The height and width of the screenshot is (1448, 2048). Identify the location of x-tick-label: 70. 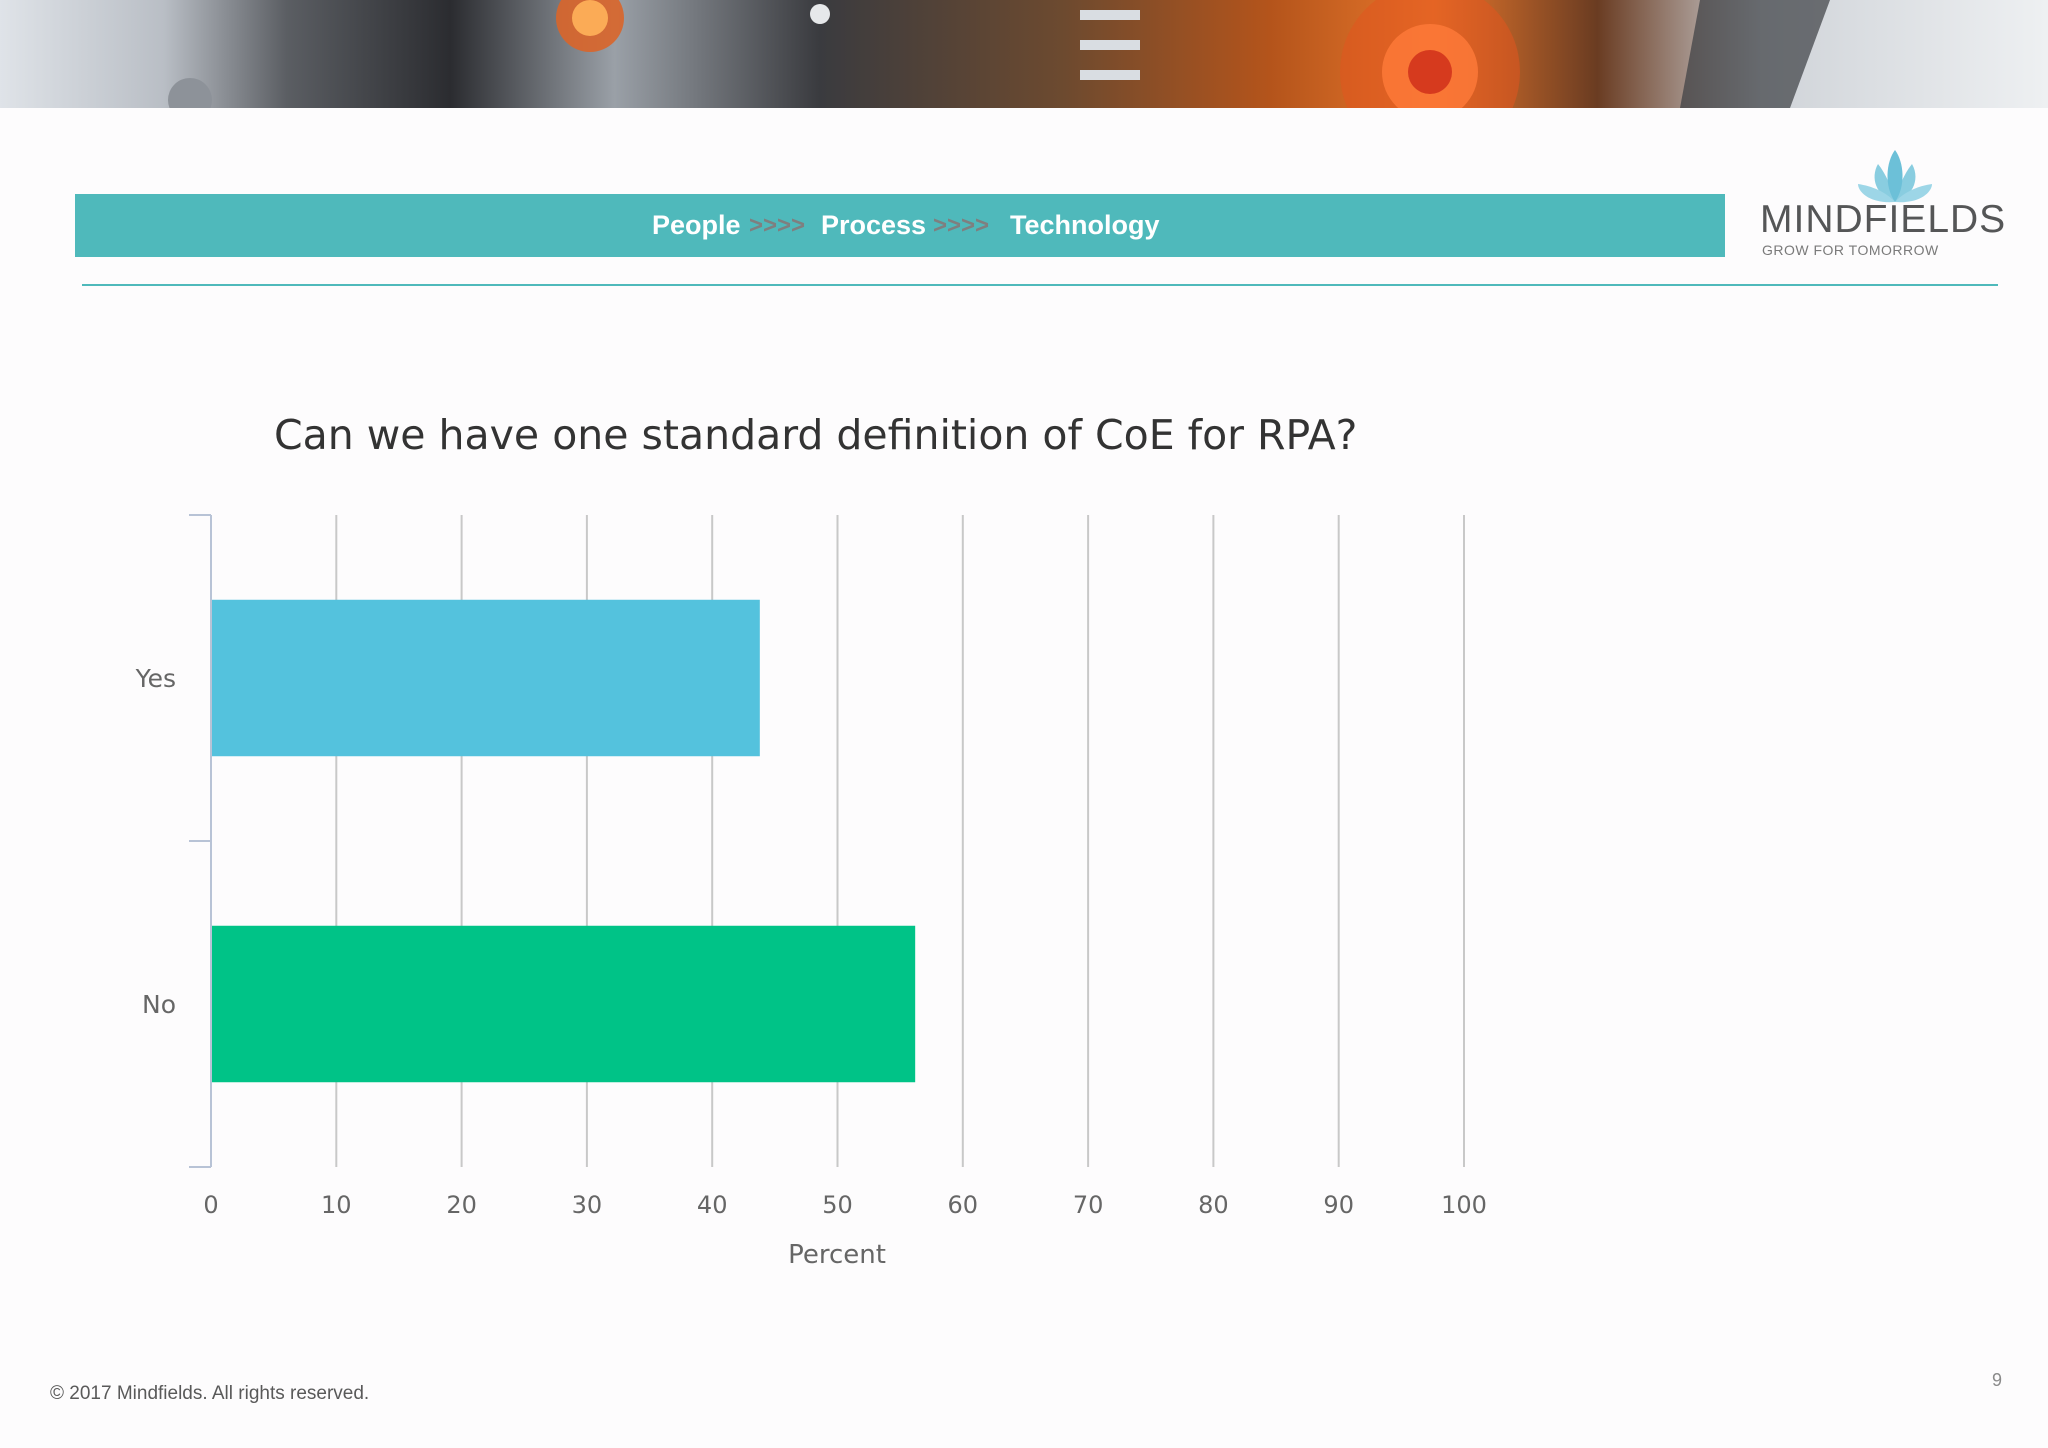
(1088, 1205).